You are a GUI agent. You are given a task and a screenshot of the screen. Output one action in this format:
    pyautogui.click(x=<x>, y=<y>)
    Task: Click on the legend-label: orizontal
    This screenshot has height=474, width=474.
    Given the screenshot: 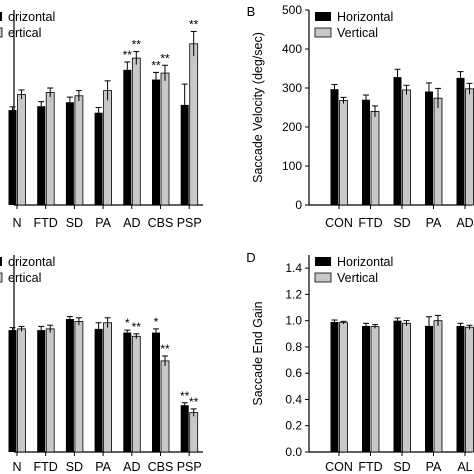 What is the action you would take?
    pyautogui.click(x=31, y=262)
    